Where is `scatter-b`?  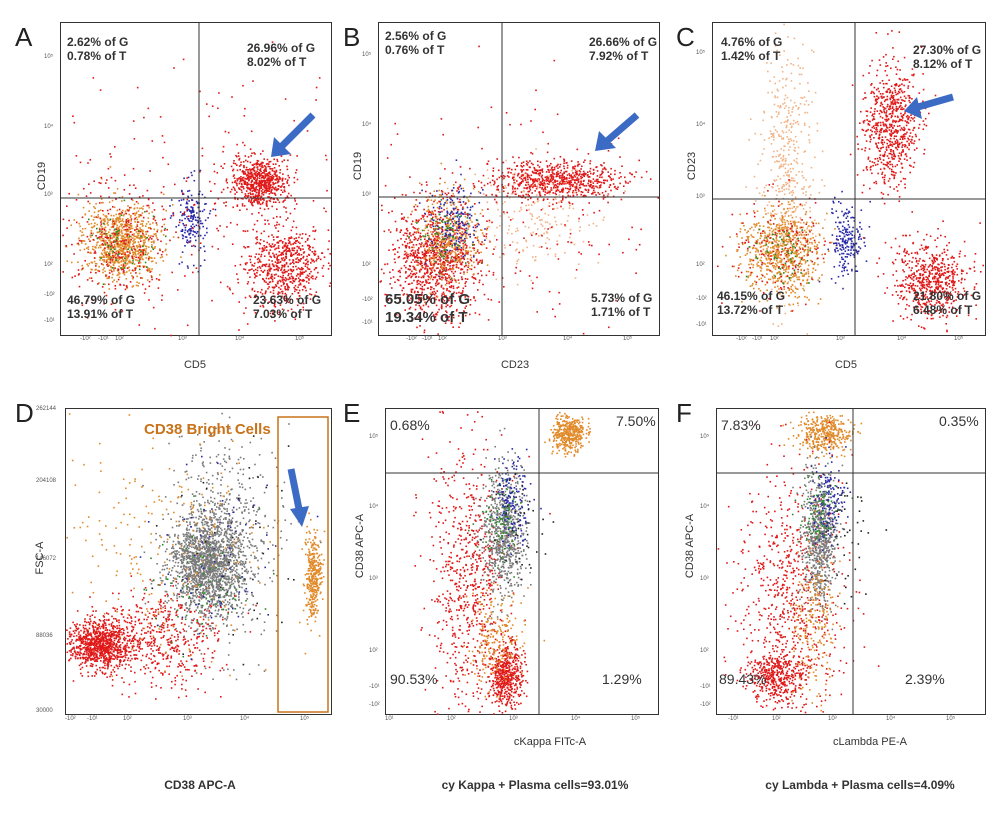 scatter-b is located at coordinates (519, 179).